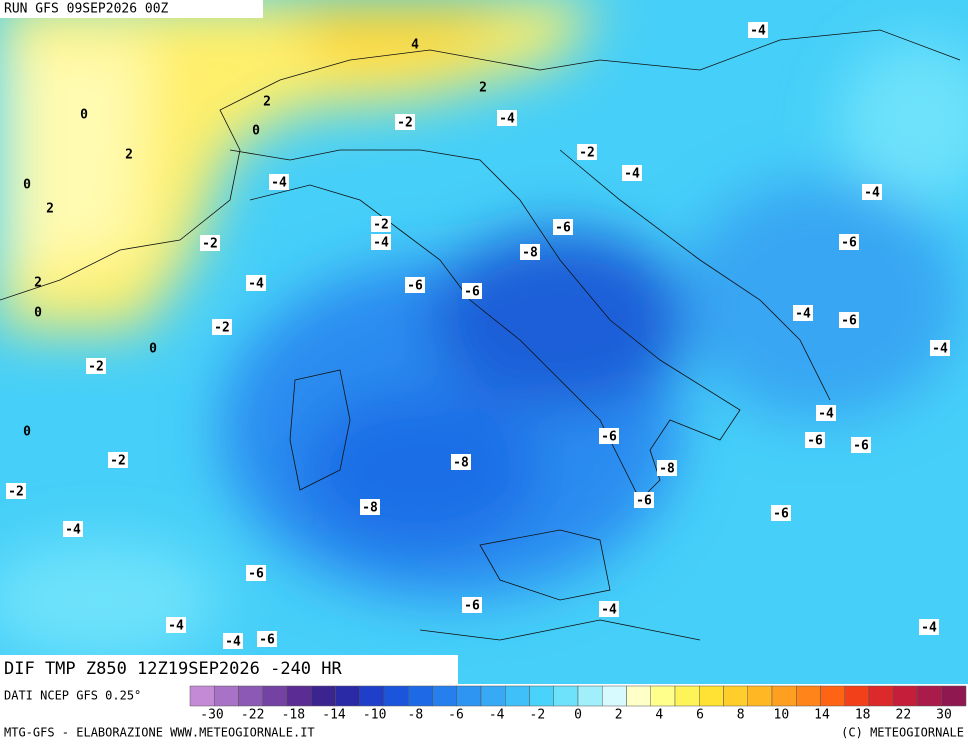 This screenshot has height=749, width=968. I want to click on colorbar-tick-label: 10, so click(782, 715).